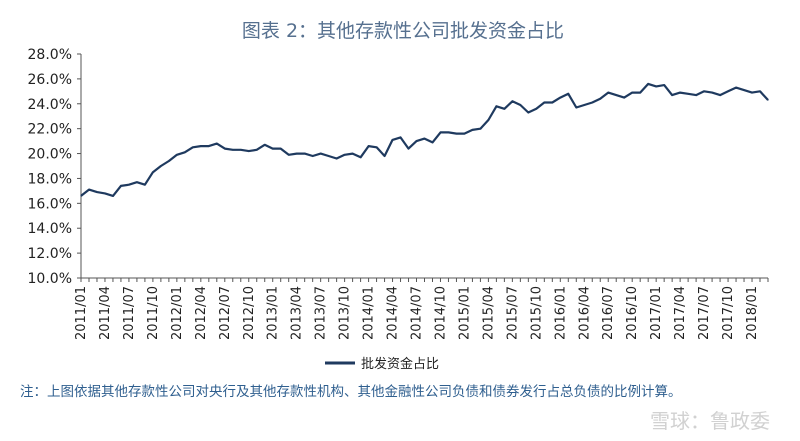  Describe the element at coordinates (710, 421) in the screenshot. I see `watermark: 雪球：鲁政委` at that location.